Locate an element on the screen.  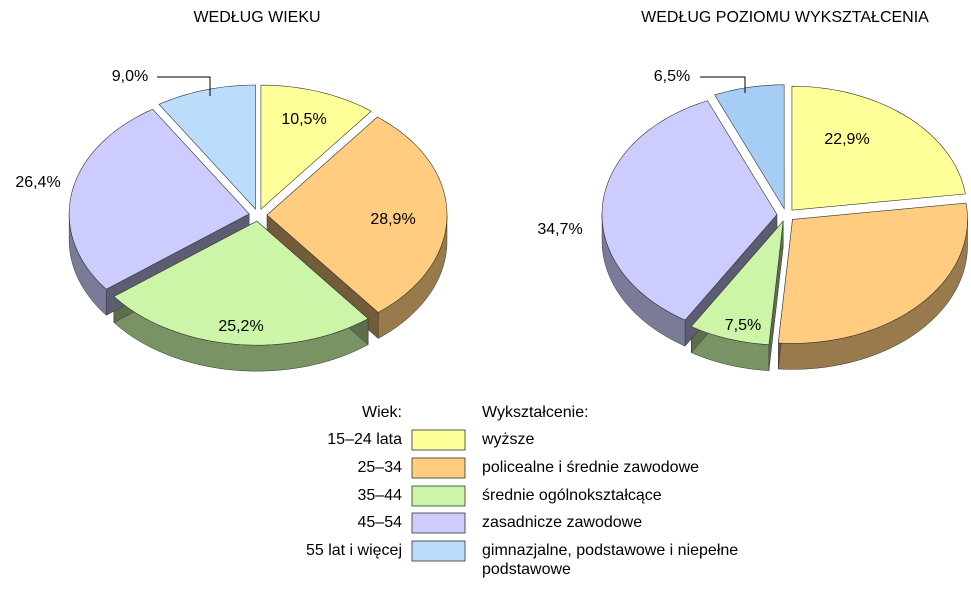
value-label: 28,9% is located at coordinates (392, 219).